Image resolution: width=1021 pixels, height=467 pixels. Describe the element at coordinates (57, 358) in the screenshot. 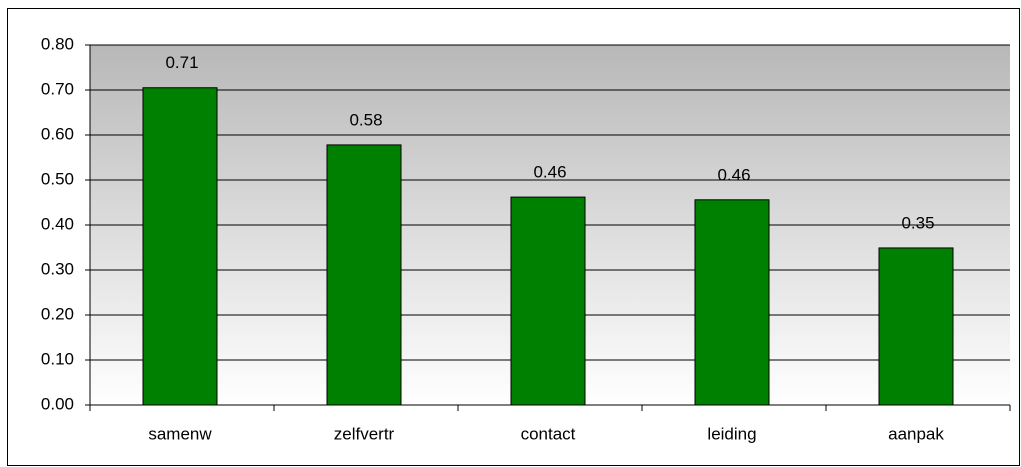

I see `y-tick-label: 0.10` at that location.